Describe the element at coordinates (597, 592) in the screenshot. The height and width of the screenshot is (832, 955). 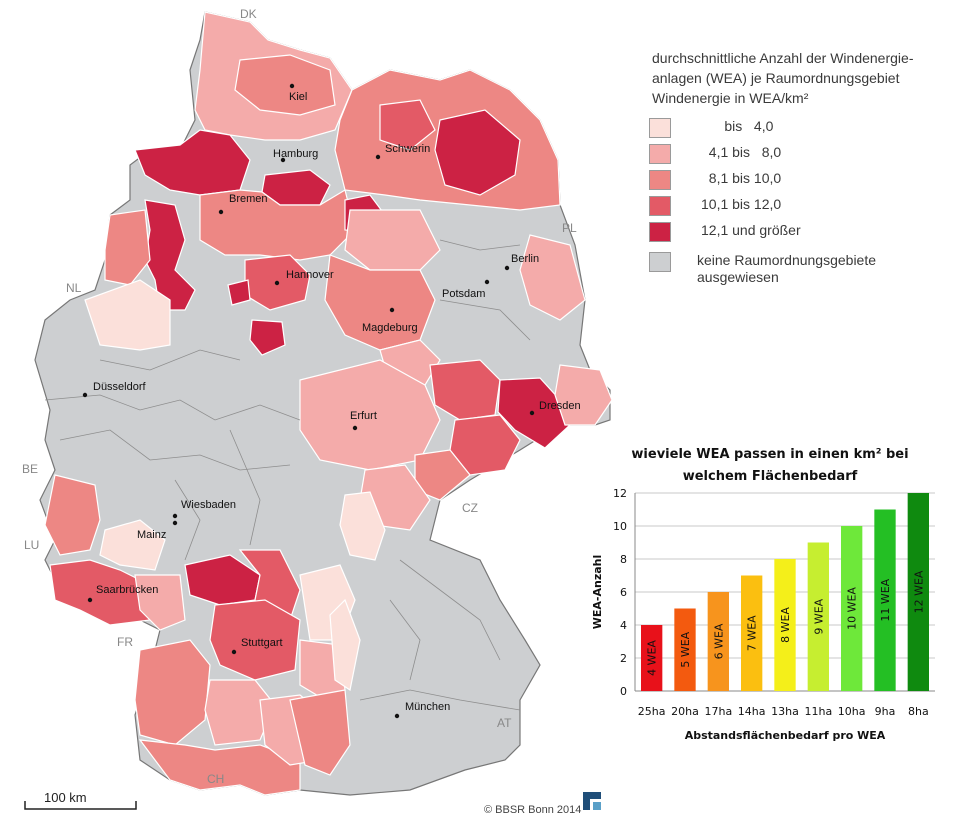
I see `y-axis-title: WEA-Anzahl` at that location.